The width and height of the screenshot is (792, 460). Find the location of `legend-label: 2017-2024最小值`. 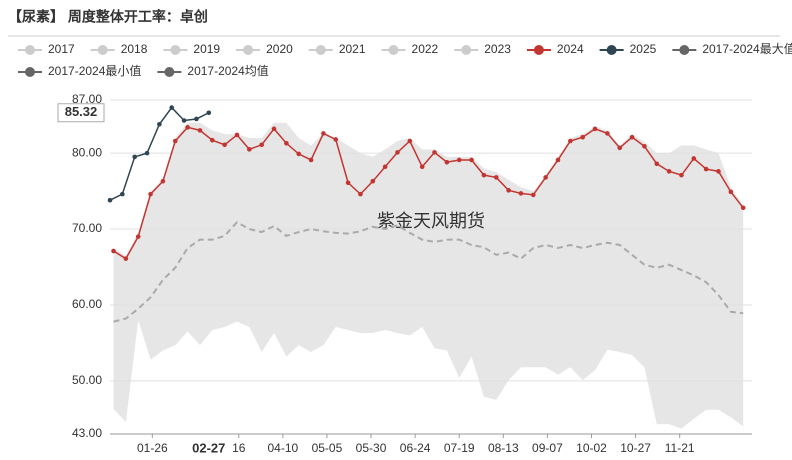

legend-label: 2017-2024最小值 is located at coordinates (94, 70).